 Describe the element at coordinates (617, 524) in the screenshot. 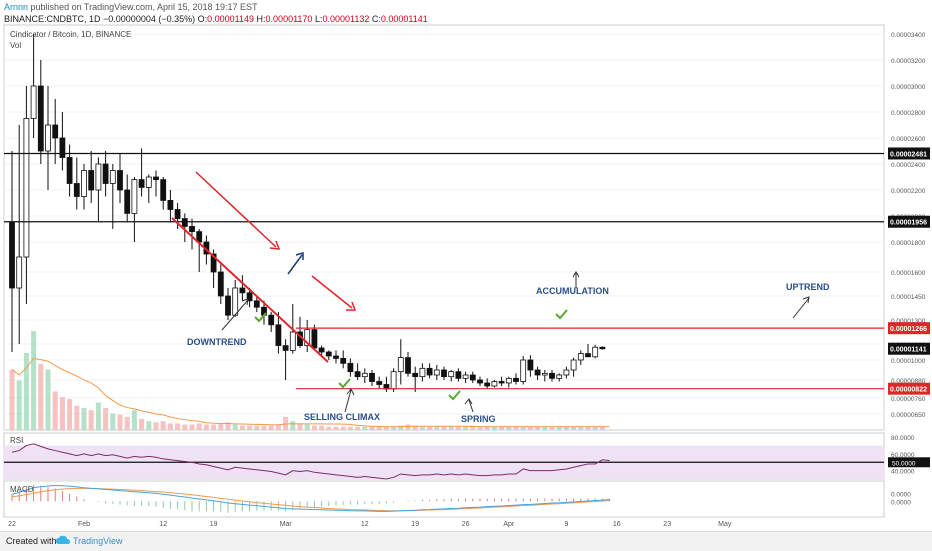

I see `time-tick-label: 16` at that location.